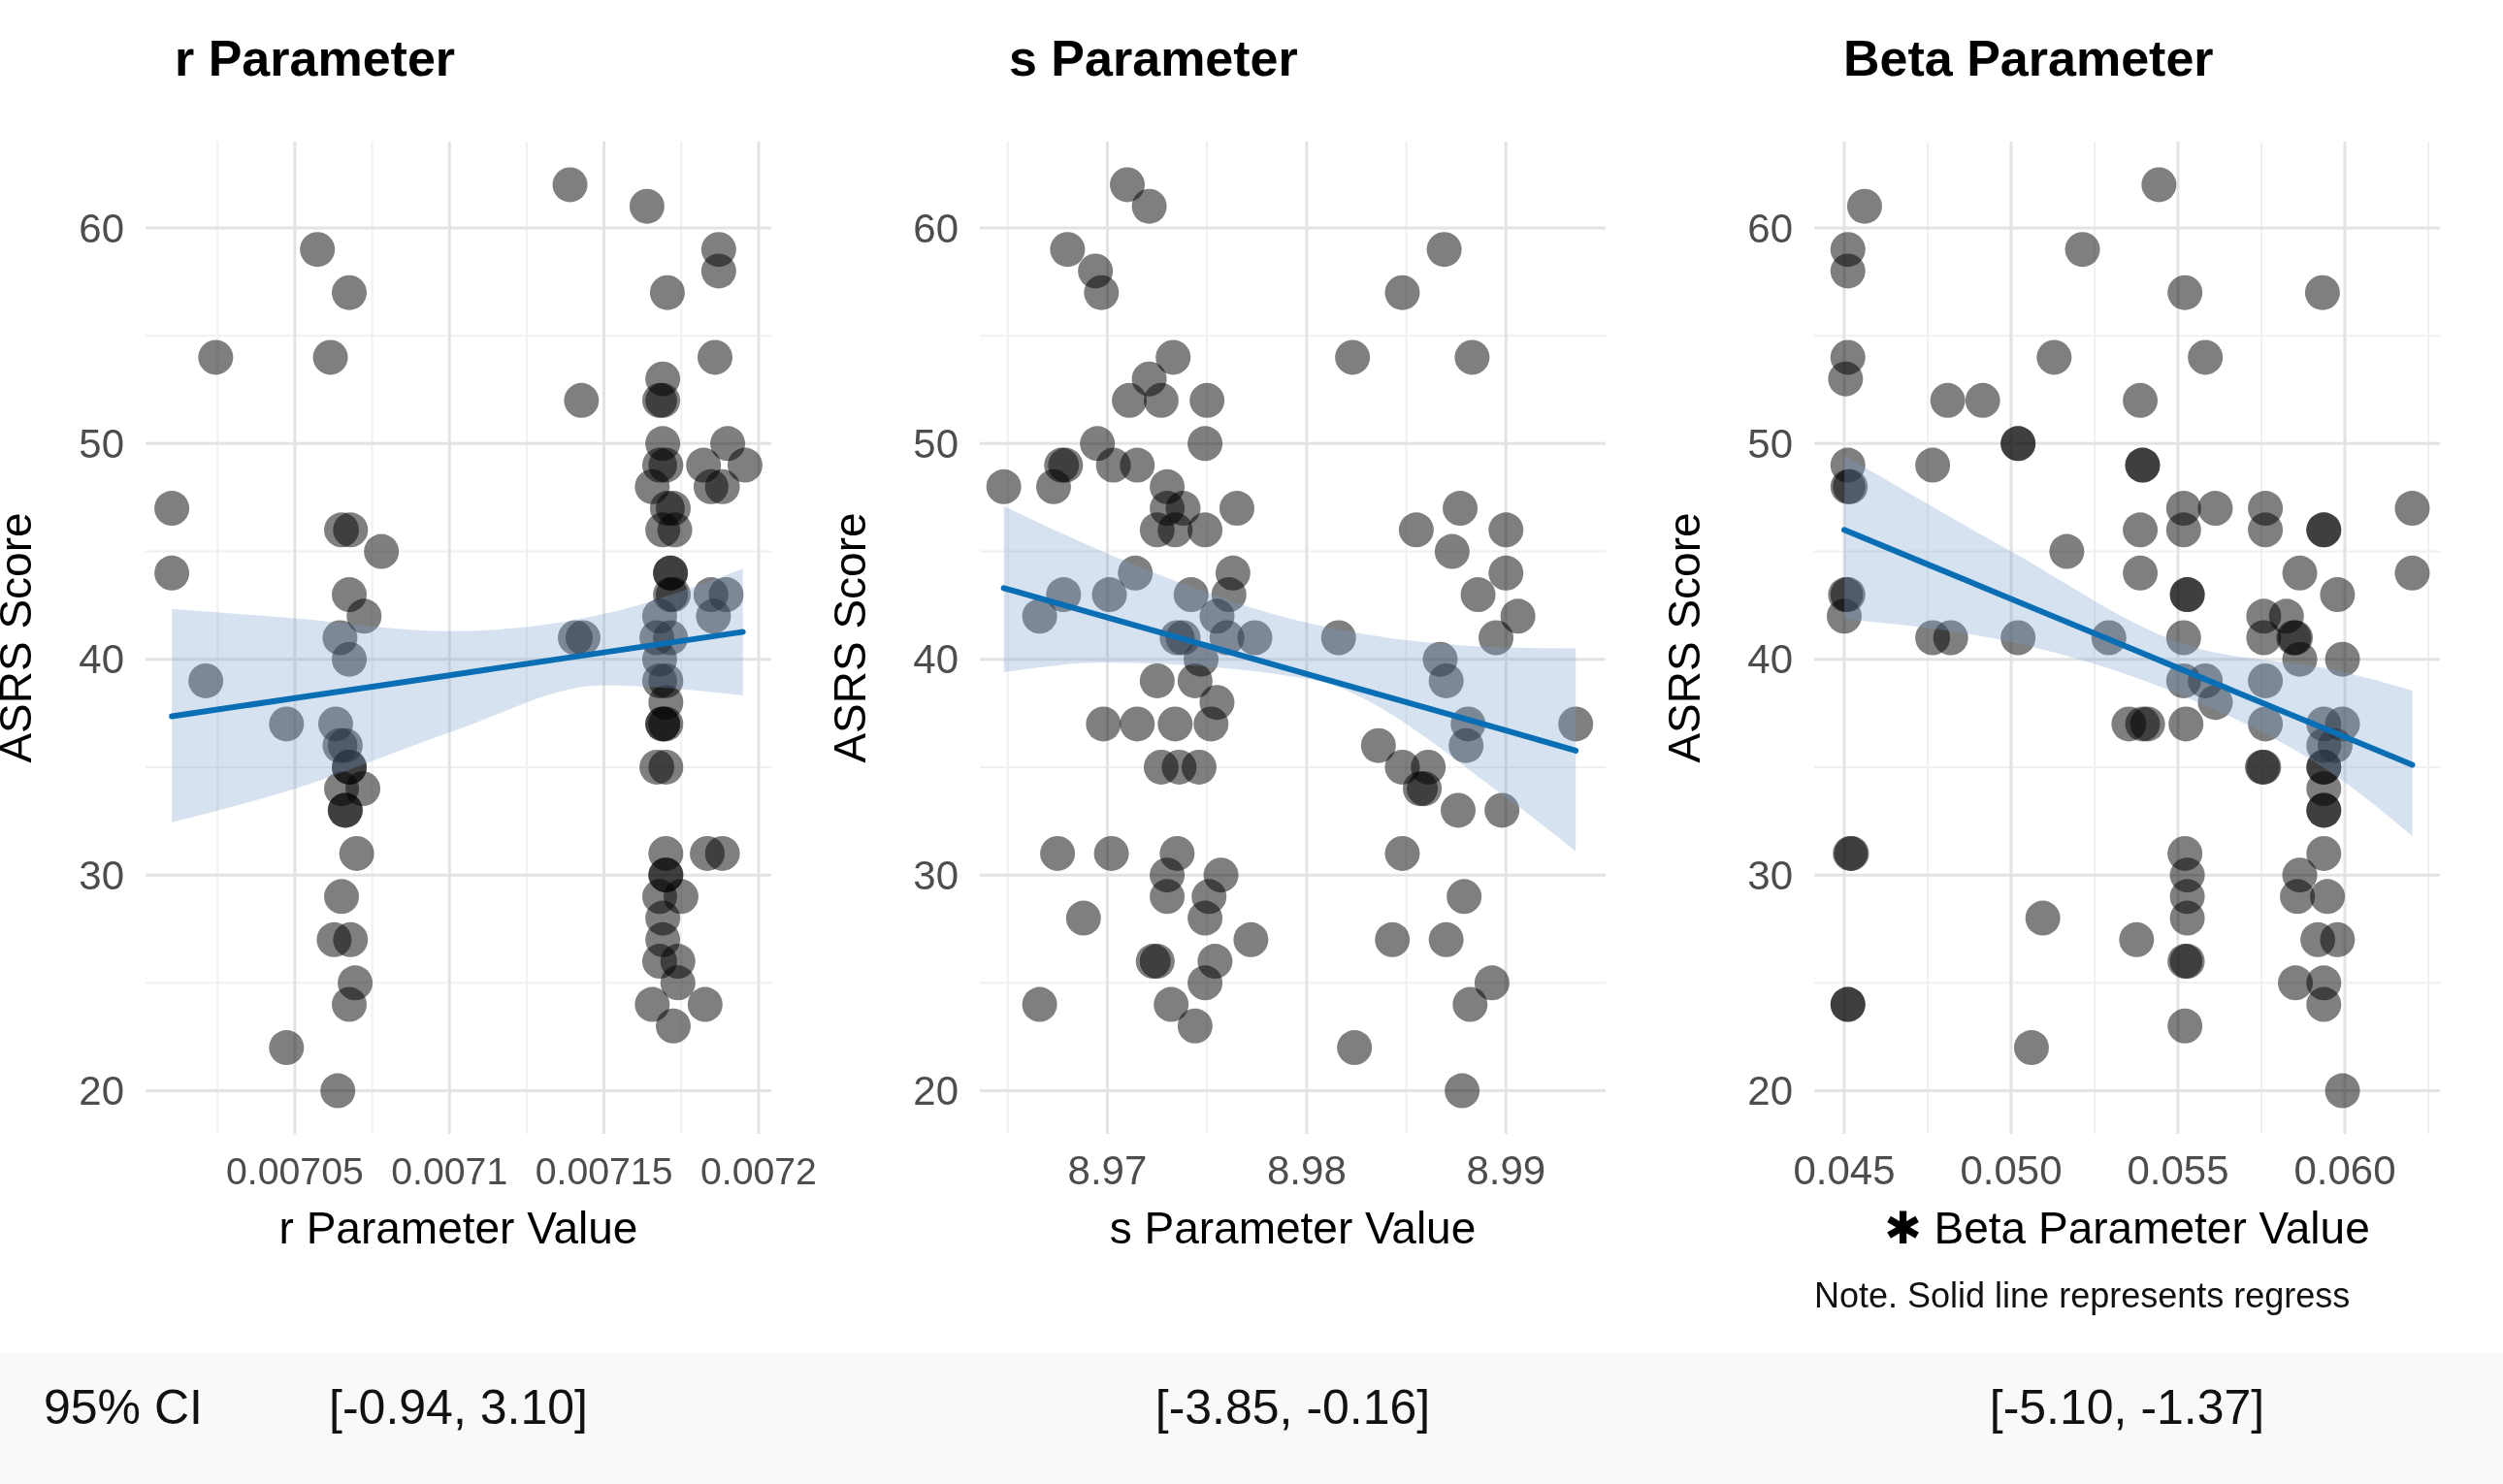  Describe the element at coordinates (458, 1228) in the screenshot. I see `x-axis-title: r Parameter Value` at that location.